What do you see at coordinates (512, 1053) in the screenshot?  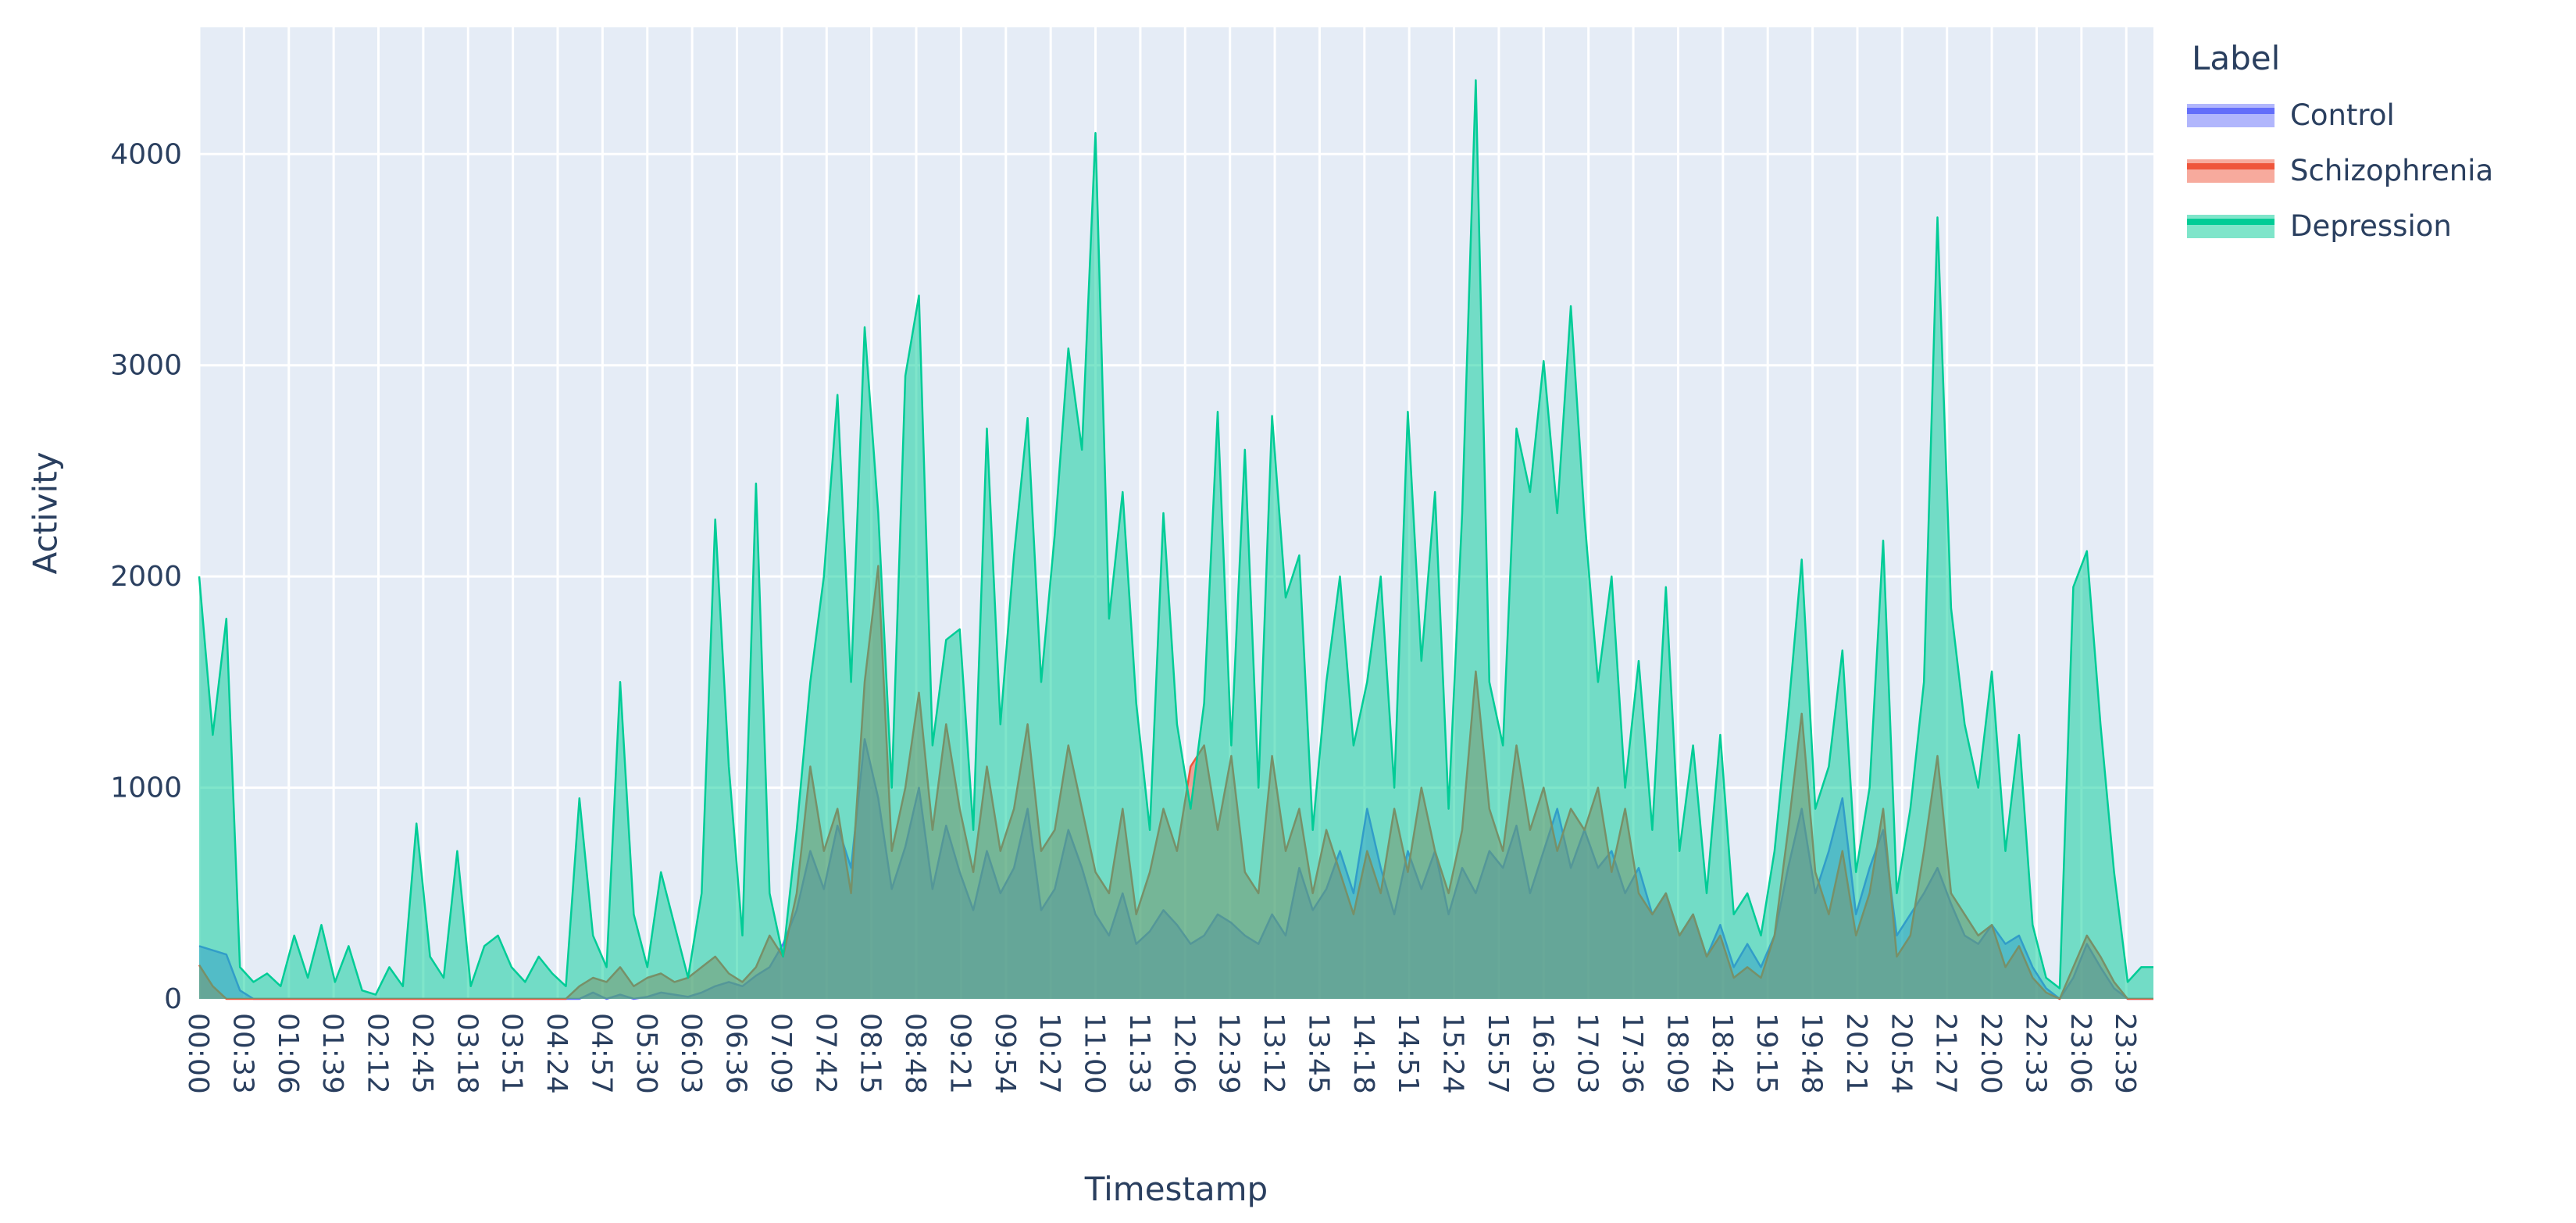 I see `x-tick-label: 03:51` at bounding box center [512, 1053].